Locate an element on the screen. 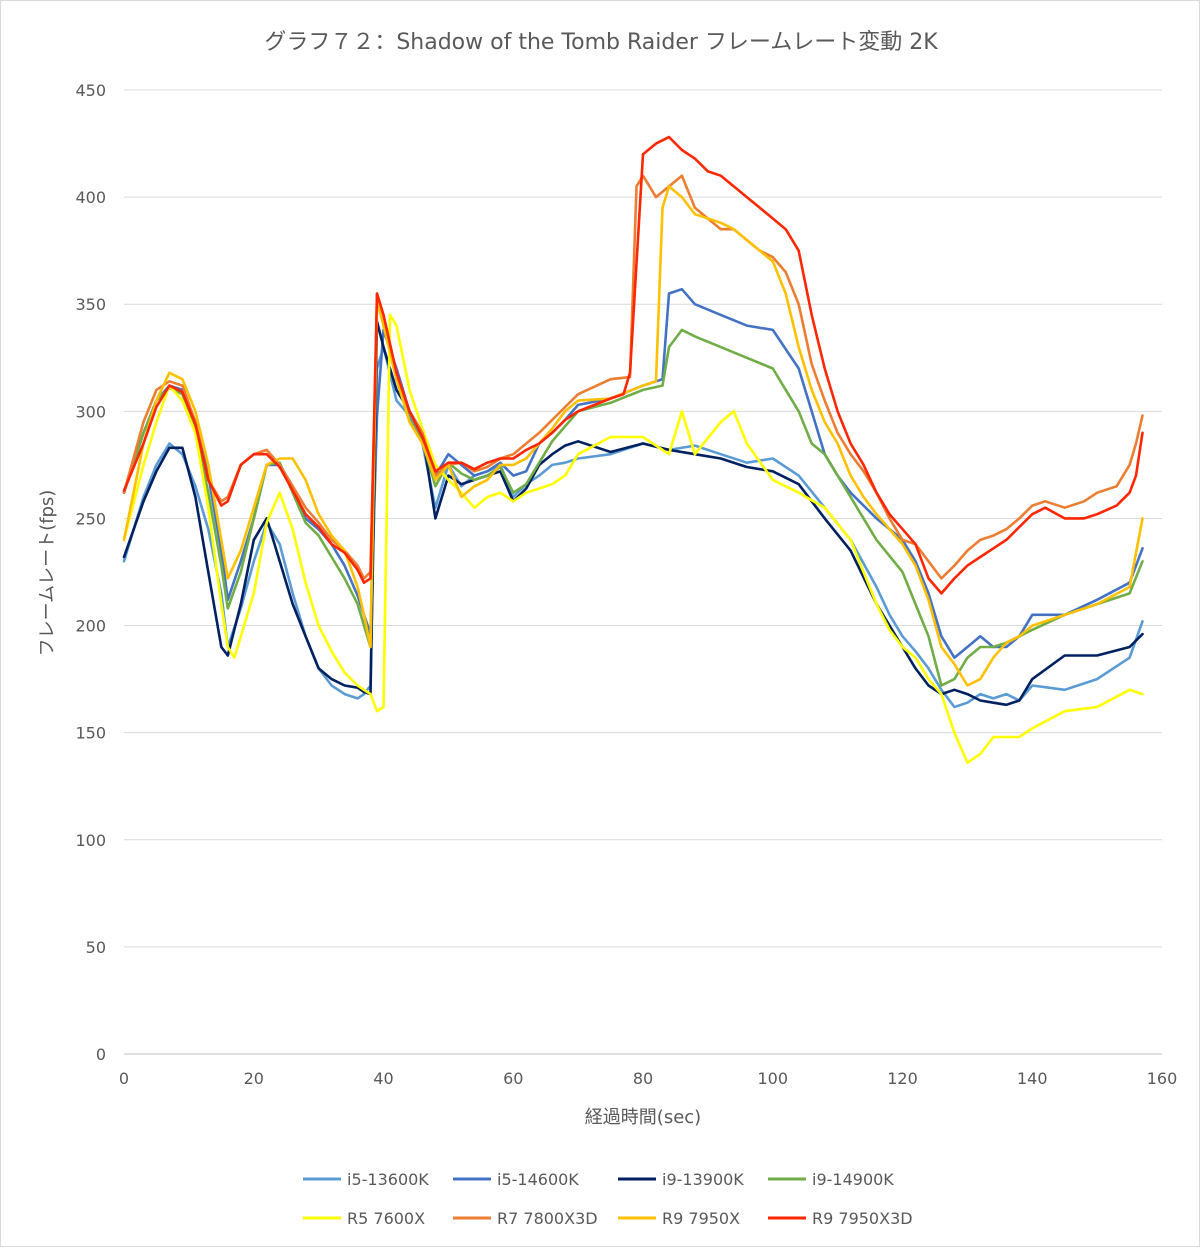 The width and height of the screenshot is (1200, 1250). y-tick-label: 0 is located at coordinates (101, 1054).